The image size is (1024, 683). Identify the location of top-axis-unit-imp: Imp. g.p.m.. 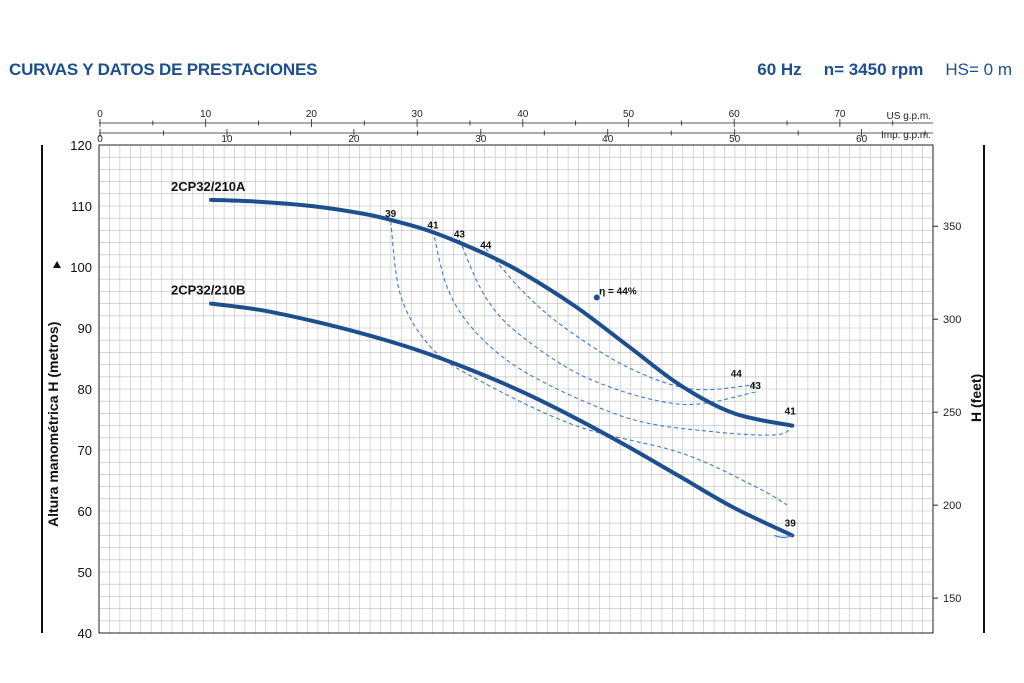
(906, 135).